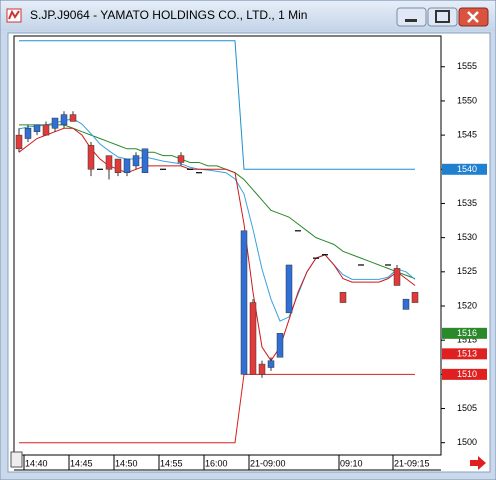 This screenshot has width=496, height=480. I want to click on app-icon, so click(14, 15).